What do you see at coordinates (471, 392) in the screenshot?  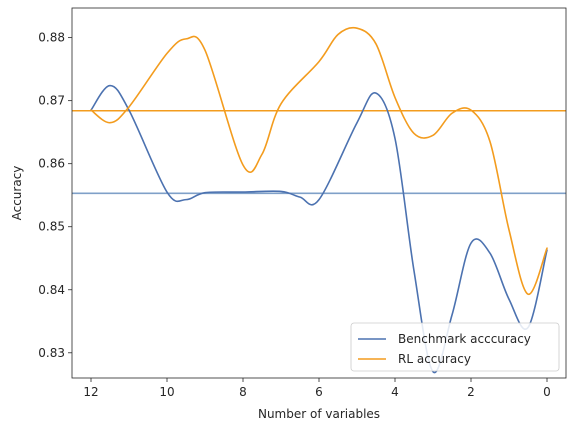 I see `x-tick-label: 2` at bounding box center [471, 392].